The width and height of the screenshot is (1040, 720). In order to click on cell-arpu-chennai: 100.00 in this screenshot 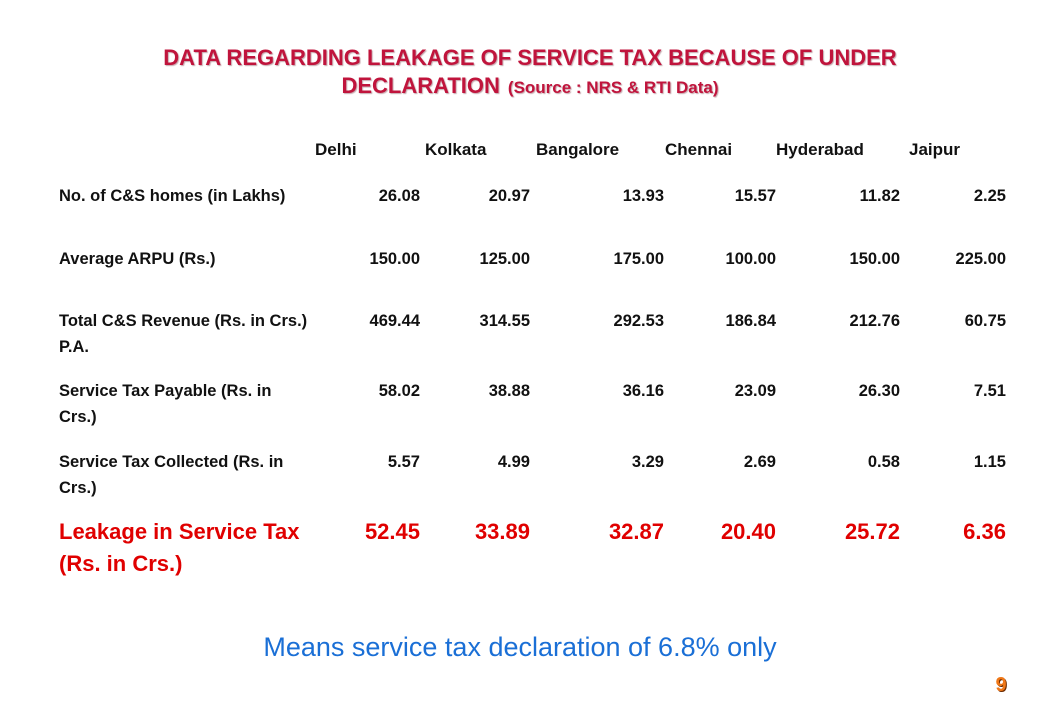, I will do `click(750, 259)`.